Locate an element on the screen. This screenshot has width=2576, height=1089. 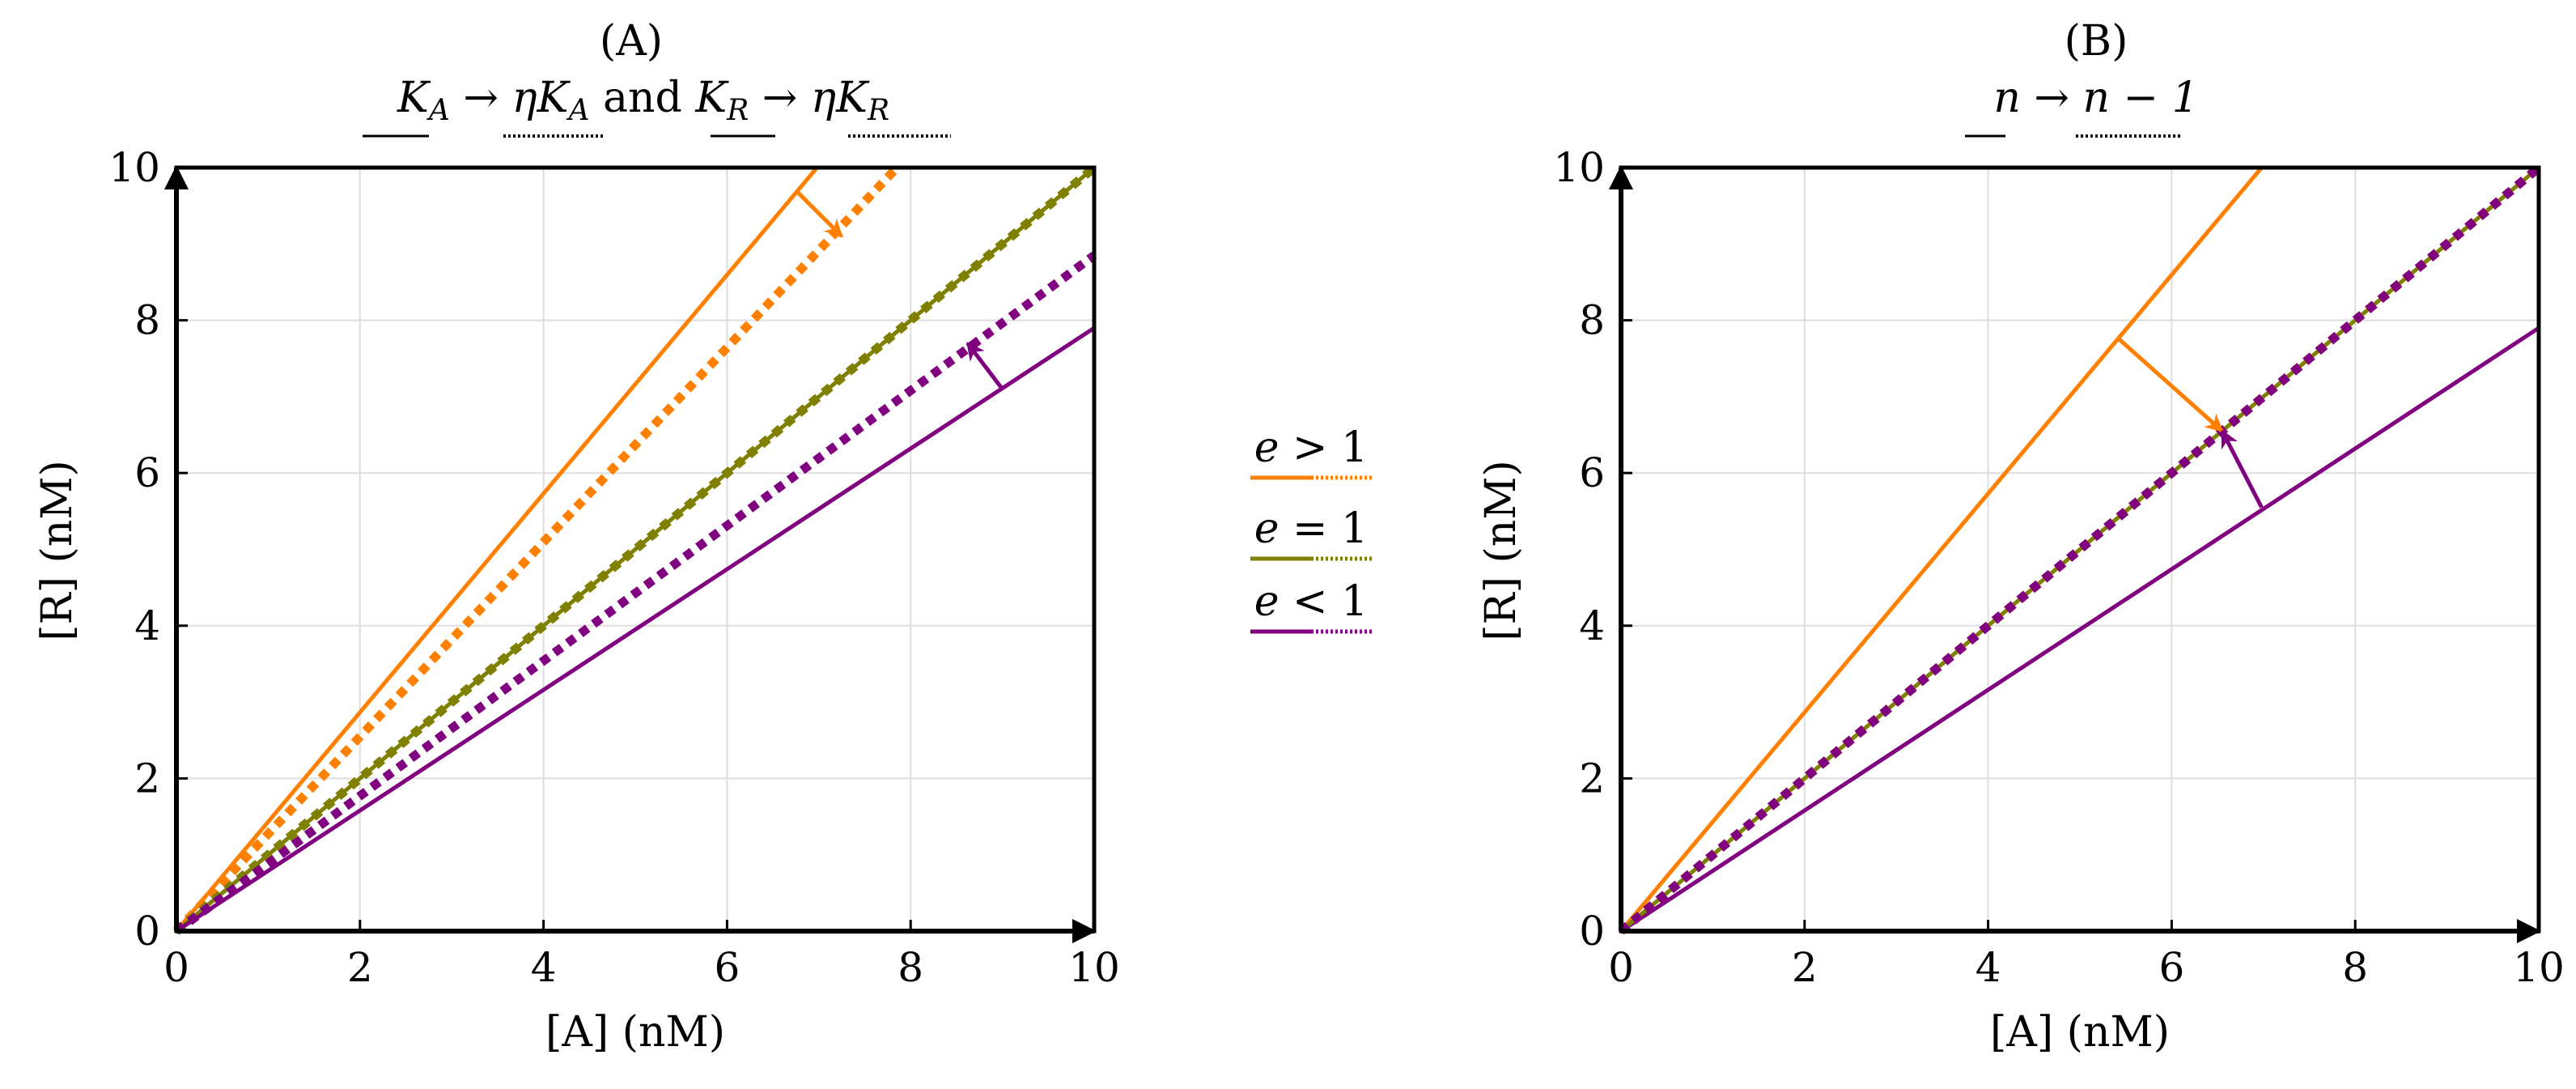
panel-b-label: (B) is located at coordinates (2096, 41).